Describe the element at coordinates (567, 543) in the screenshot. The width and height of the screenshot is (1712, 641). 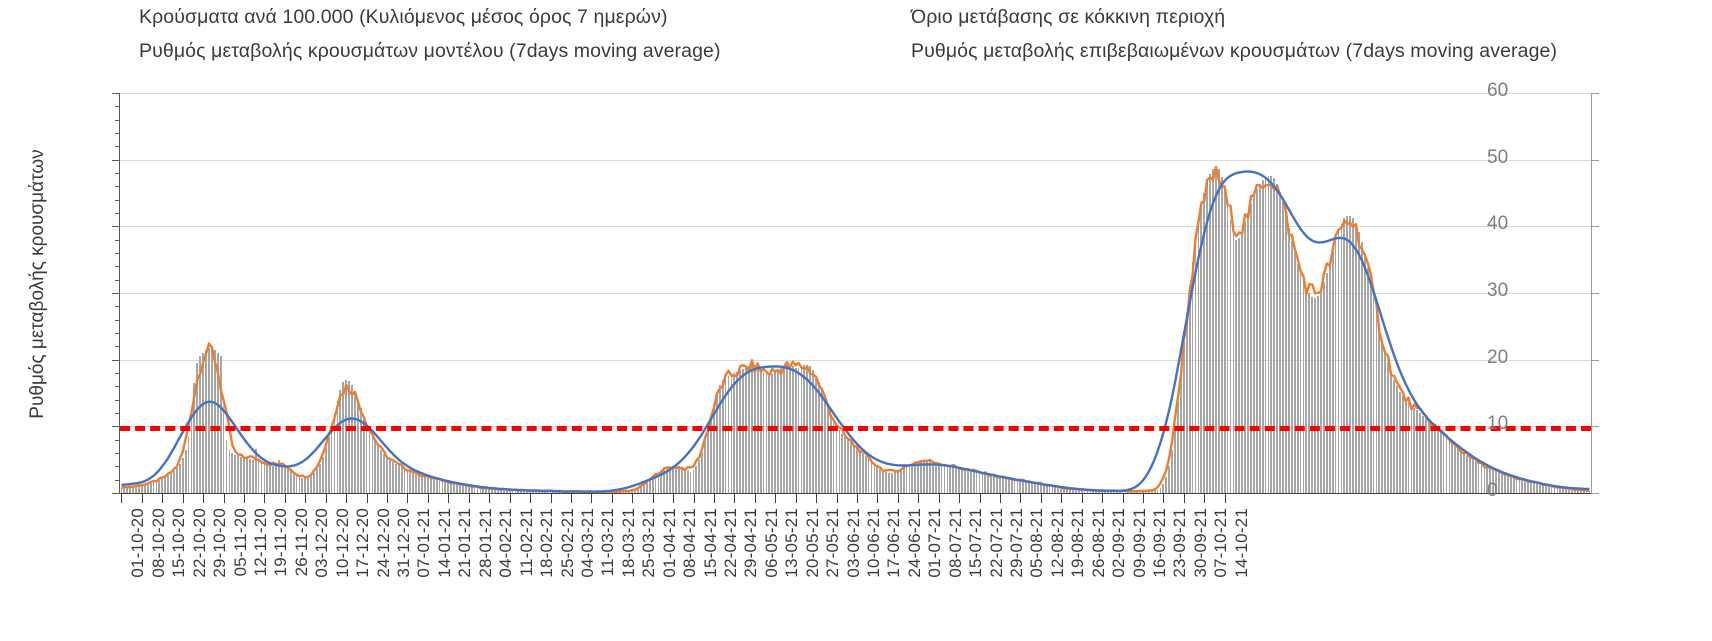
I see `x-axis-tick-label: 25-02-21` at that location.